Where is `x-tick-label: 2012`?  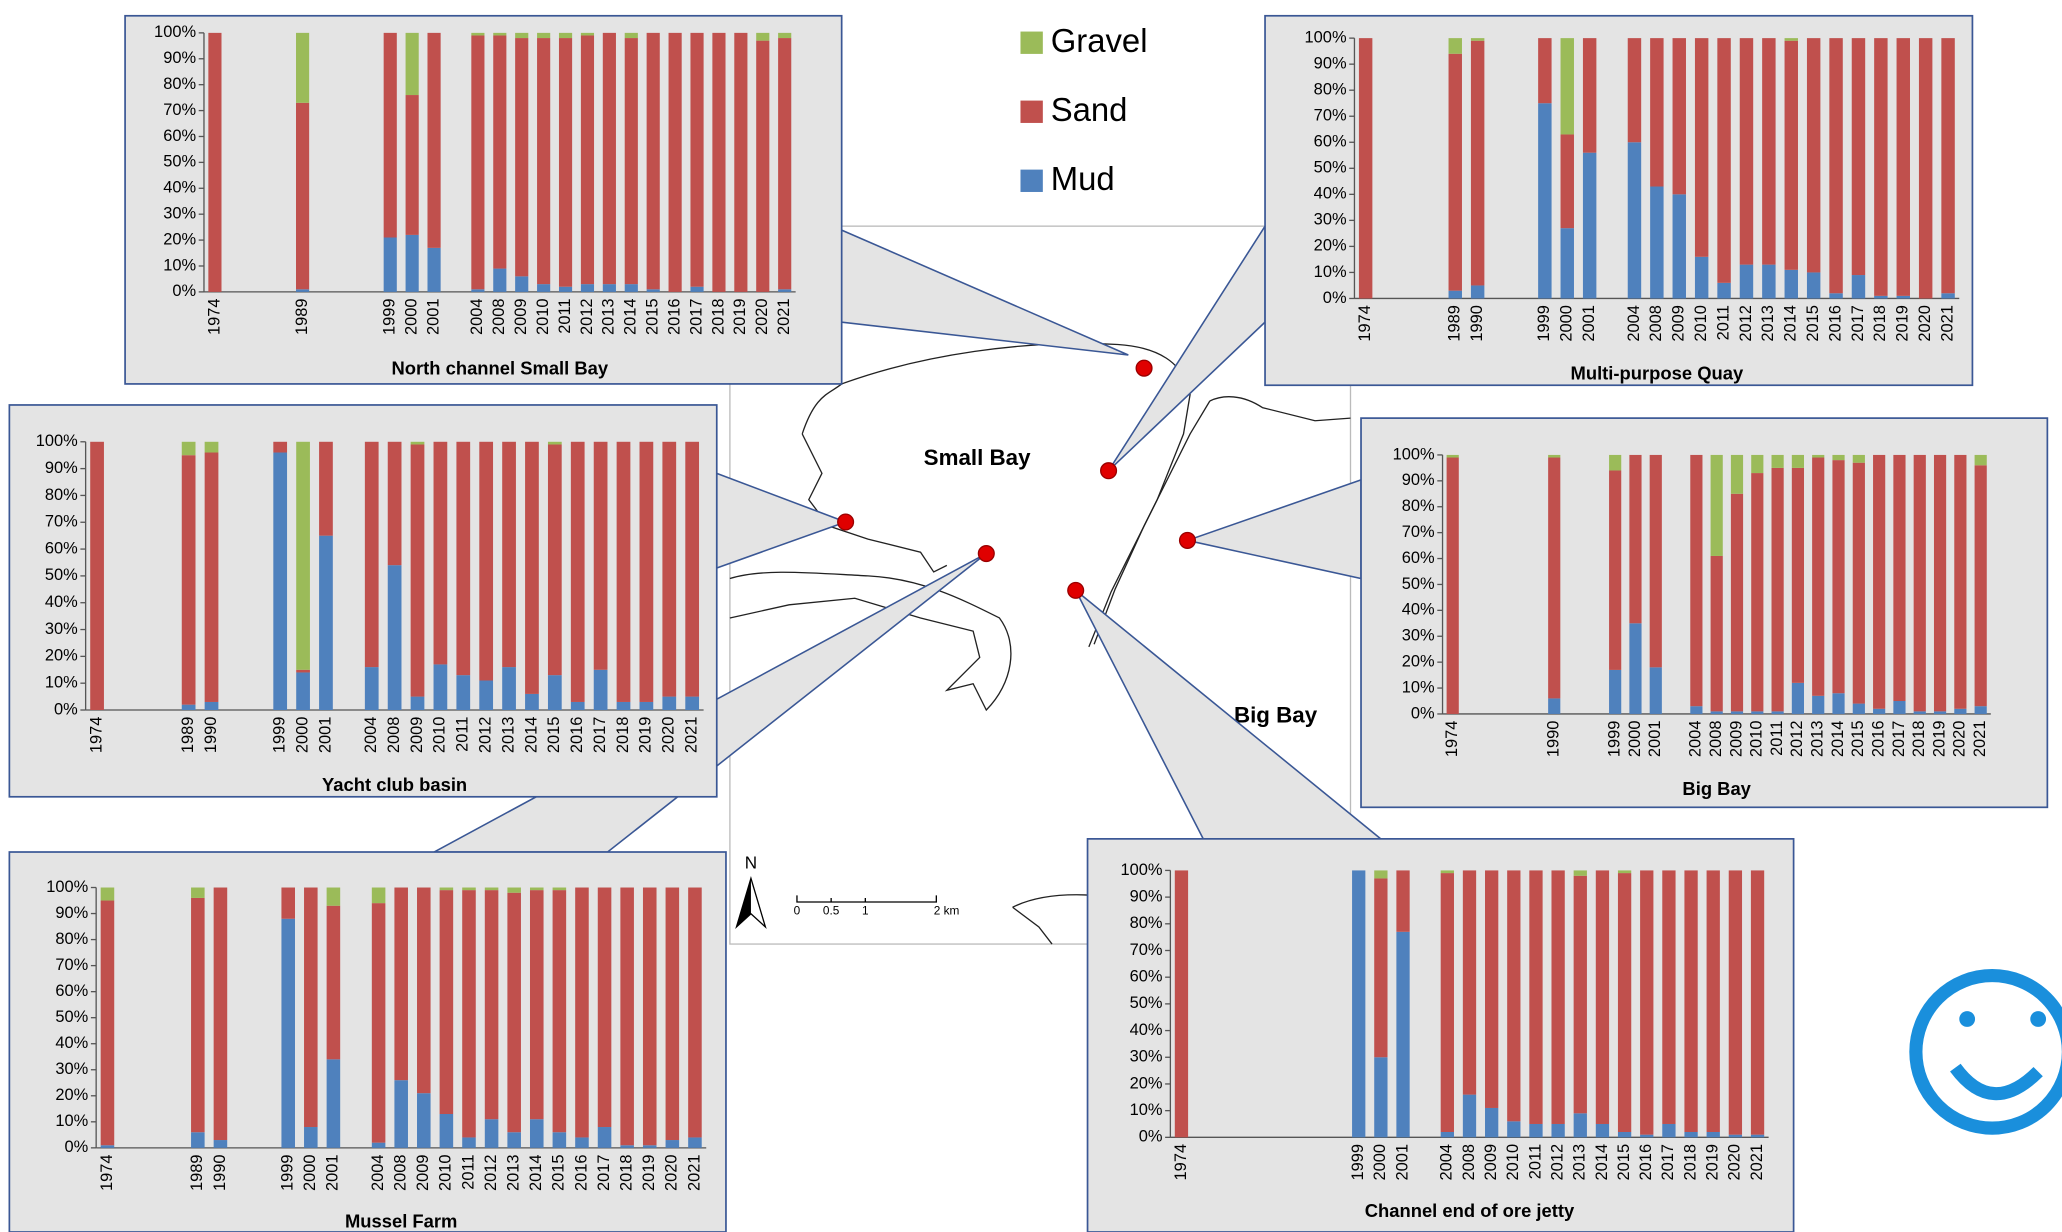
x-tick-label: 2012 is located at coordinates (1557, 1162).